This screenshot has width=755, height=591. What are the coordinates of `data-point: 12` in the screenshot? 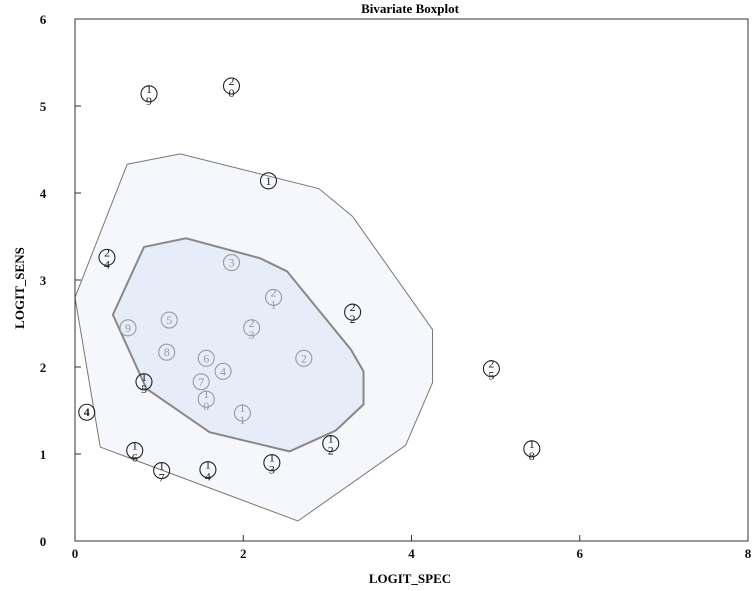 It's located at (331, 445).